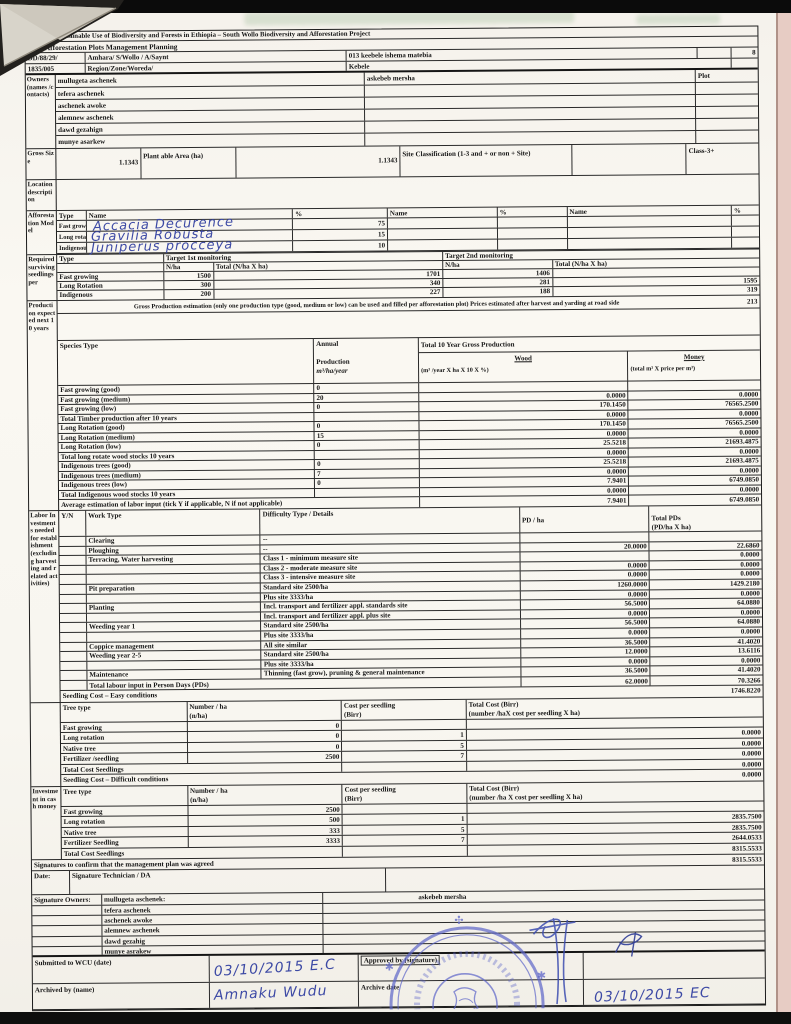 The height and width of the screenshot is (1024, 791). I want to click on species-type: Fast growing, so click(111, 277).